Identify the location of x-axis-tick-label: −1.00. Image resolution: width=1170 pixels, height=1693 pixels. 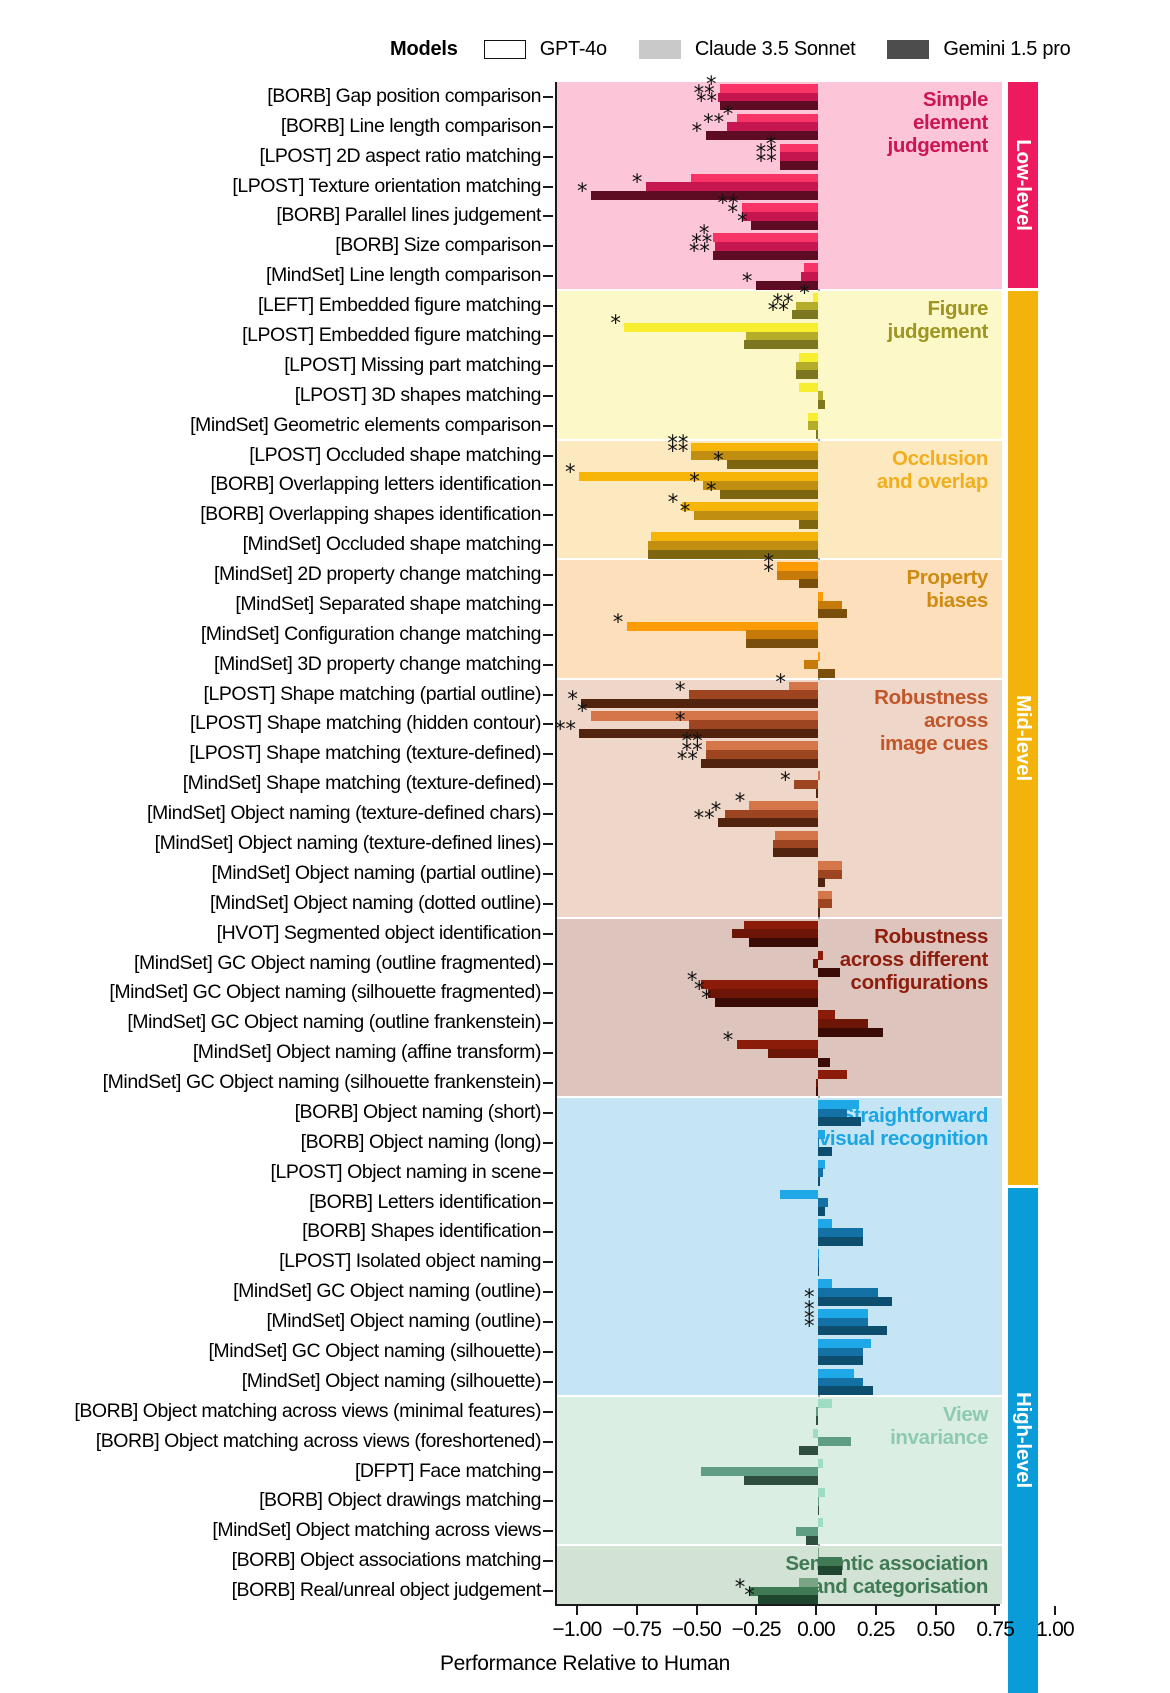
(577, 1629).